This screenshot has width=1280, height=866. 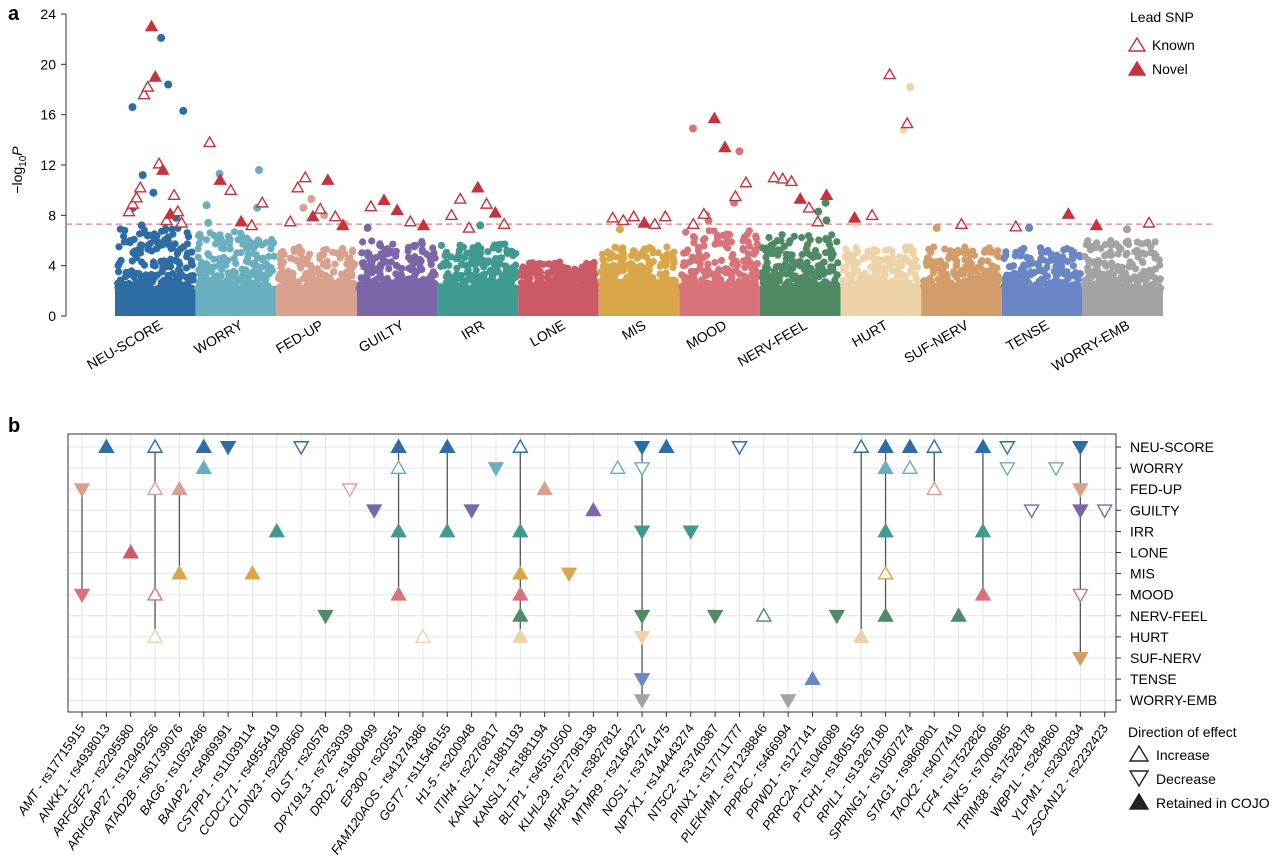 What do you see at coordinates (1153, 679) in the screenshot?
I see `row-label: TENSE` at bounding box center [1153, 679].